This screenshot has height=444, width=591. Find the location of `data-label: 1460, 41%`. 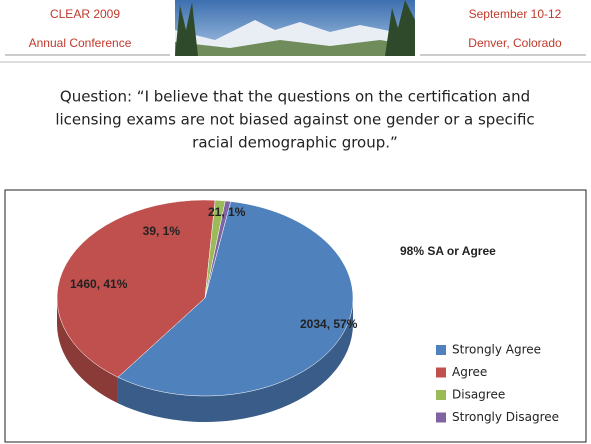

data-label: 1460, 41% is located at coordinates (99, 284).